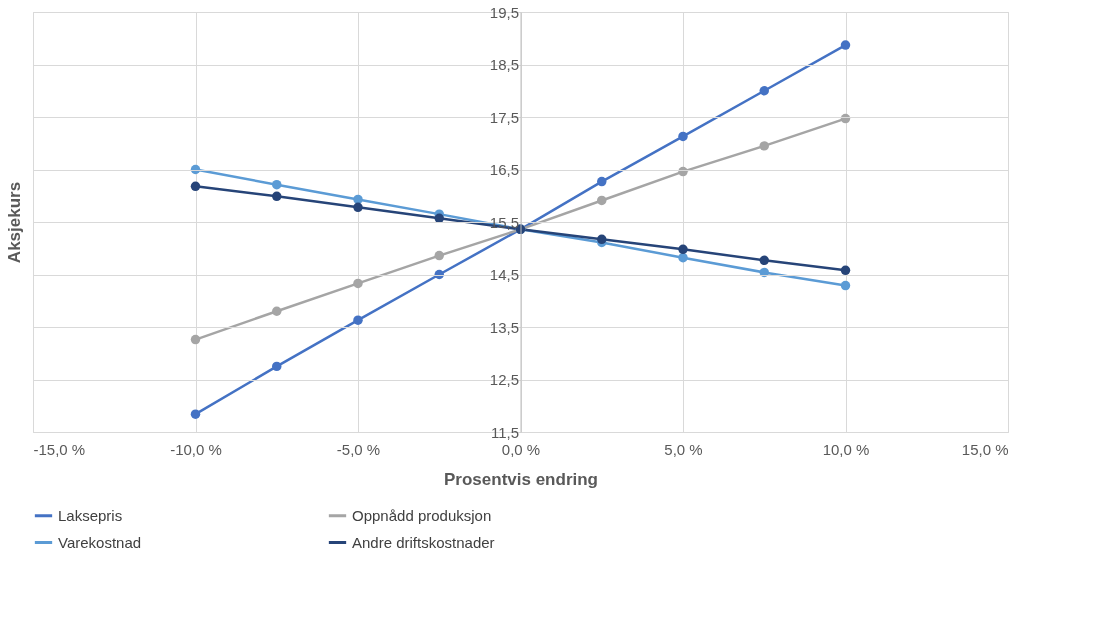 The height and width of the screenshot is (625, 1094). Describe the element at coordinates (846, 449) in the screenshot. I see `x-tick-label: 10,0 %` at that location.